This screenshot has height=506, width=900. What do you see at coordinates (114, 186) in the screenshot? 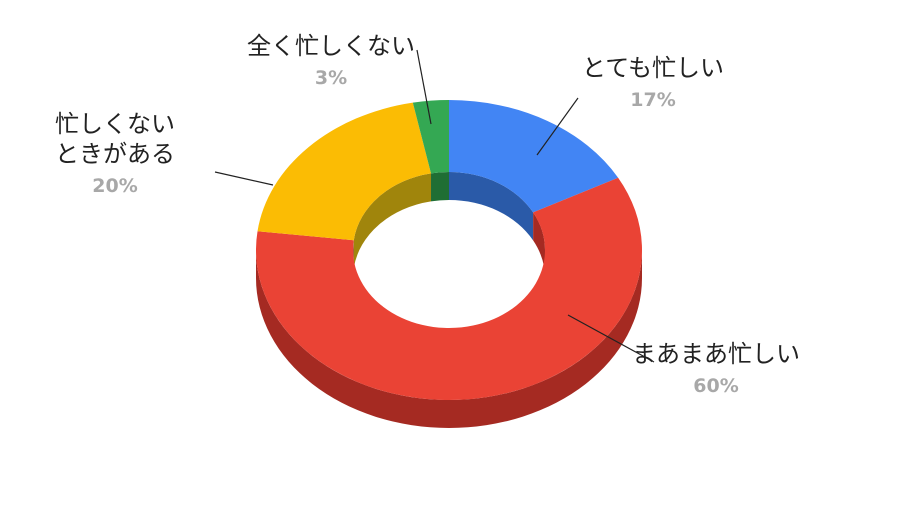
I see `slice-percent-2: 20%` at bounding box center [114, 186].